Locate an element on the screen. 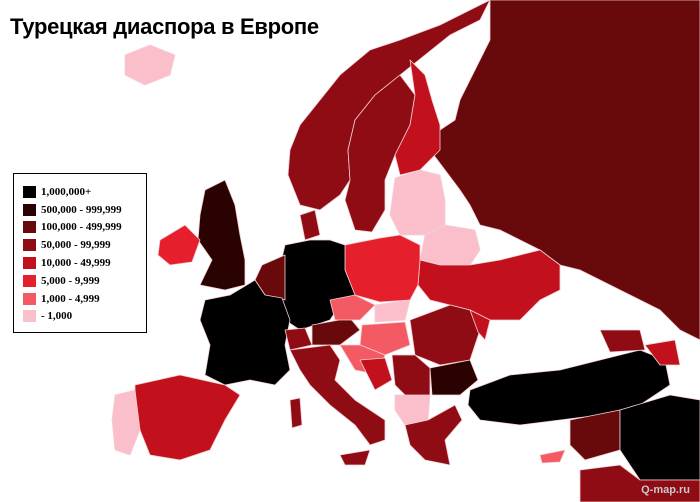  region-france is located at coordinates (245, 332).